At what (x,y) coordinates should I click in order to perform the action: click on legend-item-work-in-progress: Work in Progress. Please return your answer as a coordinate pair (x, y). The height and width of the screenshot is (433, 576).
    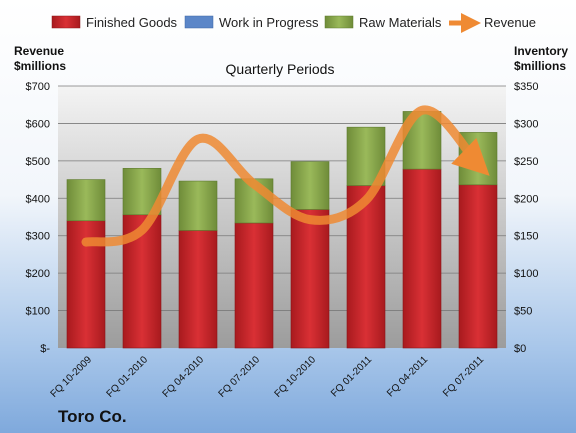
    Looking at the image, I should click on (251, 22).